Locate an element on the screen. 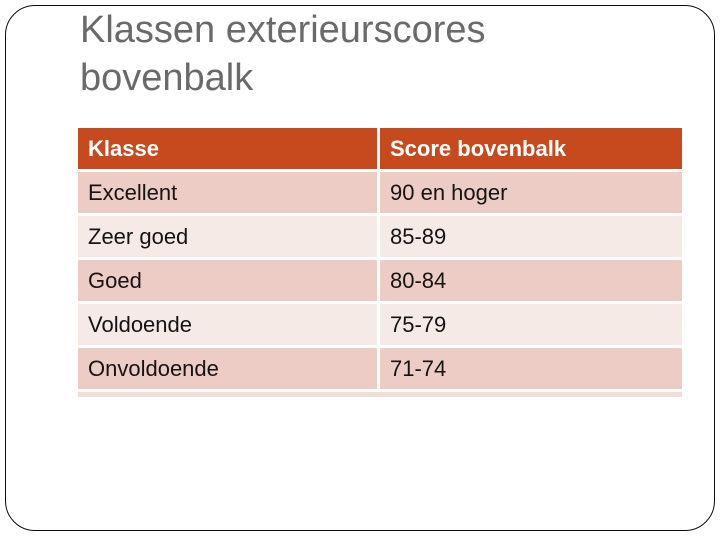  table-cell-score: 71-74 is located at coordinates (531, 368).